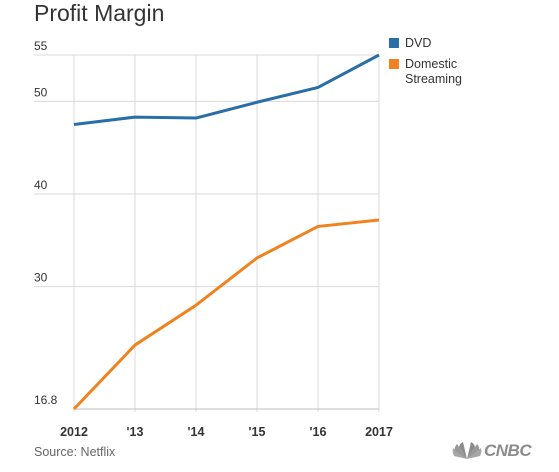 This screenshot has height=472, width=559. Describe the element at coordinates (41, 46) in the screenshot. I see `y-tick-label: 55` at that location.